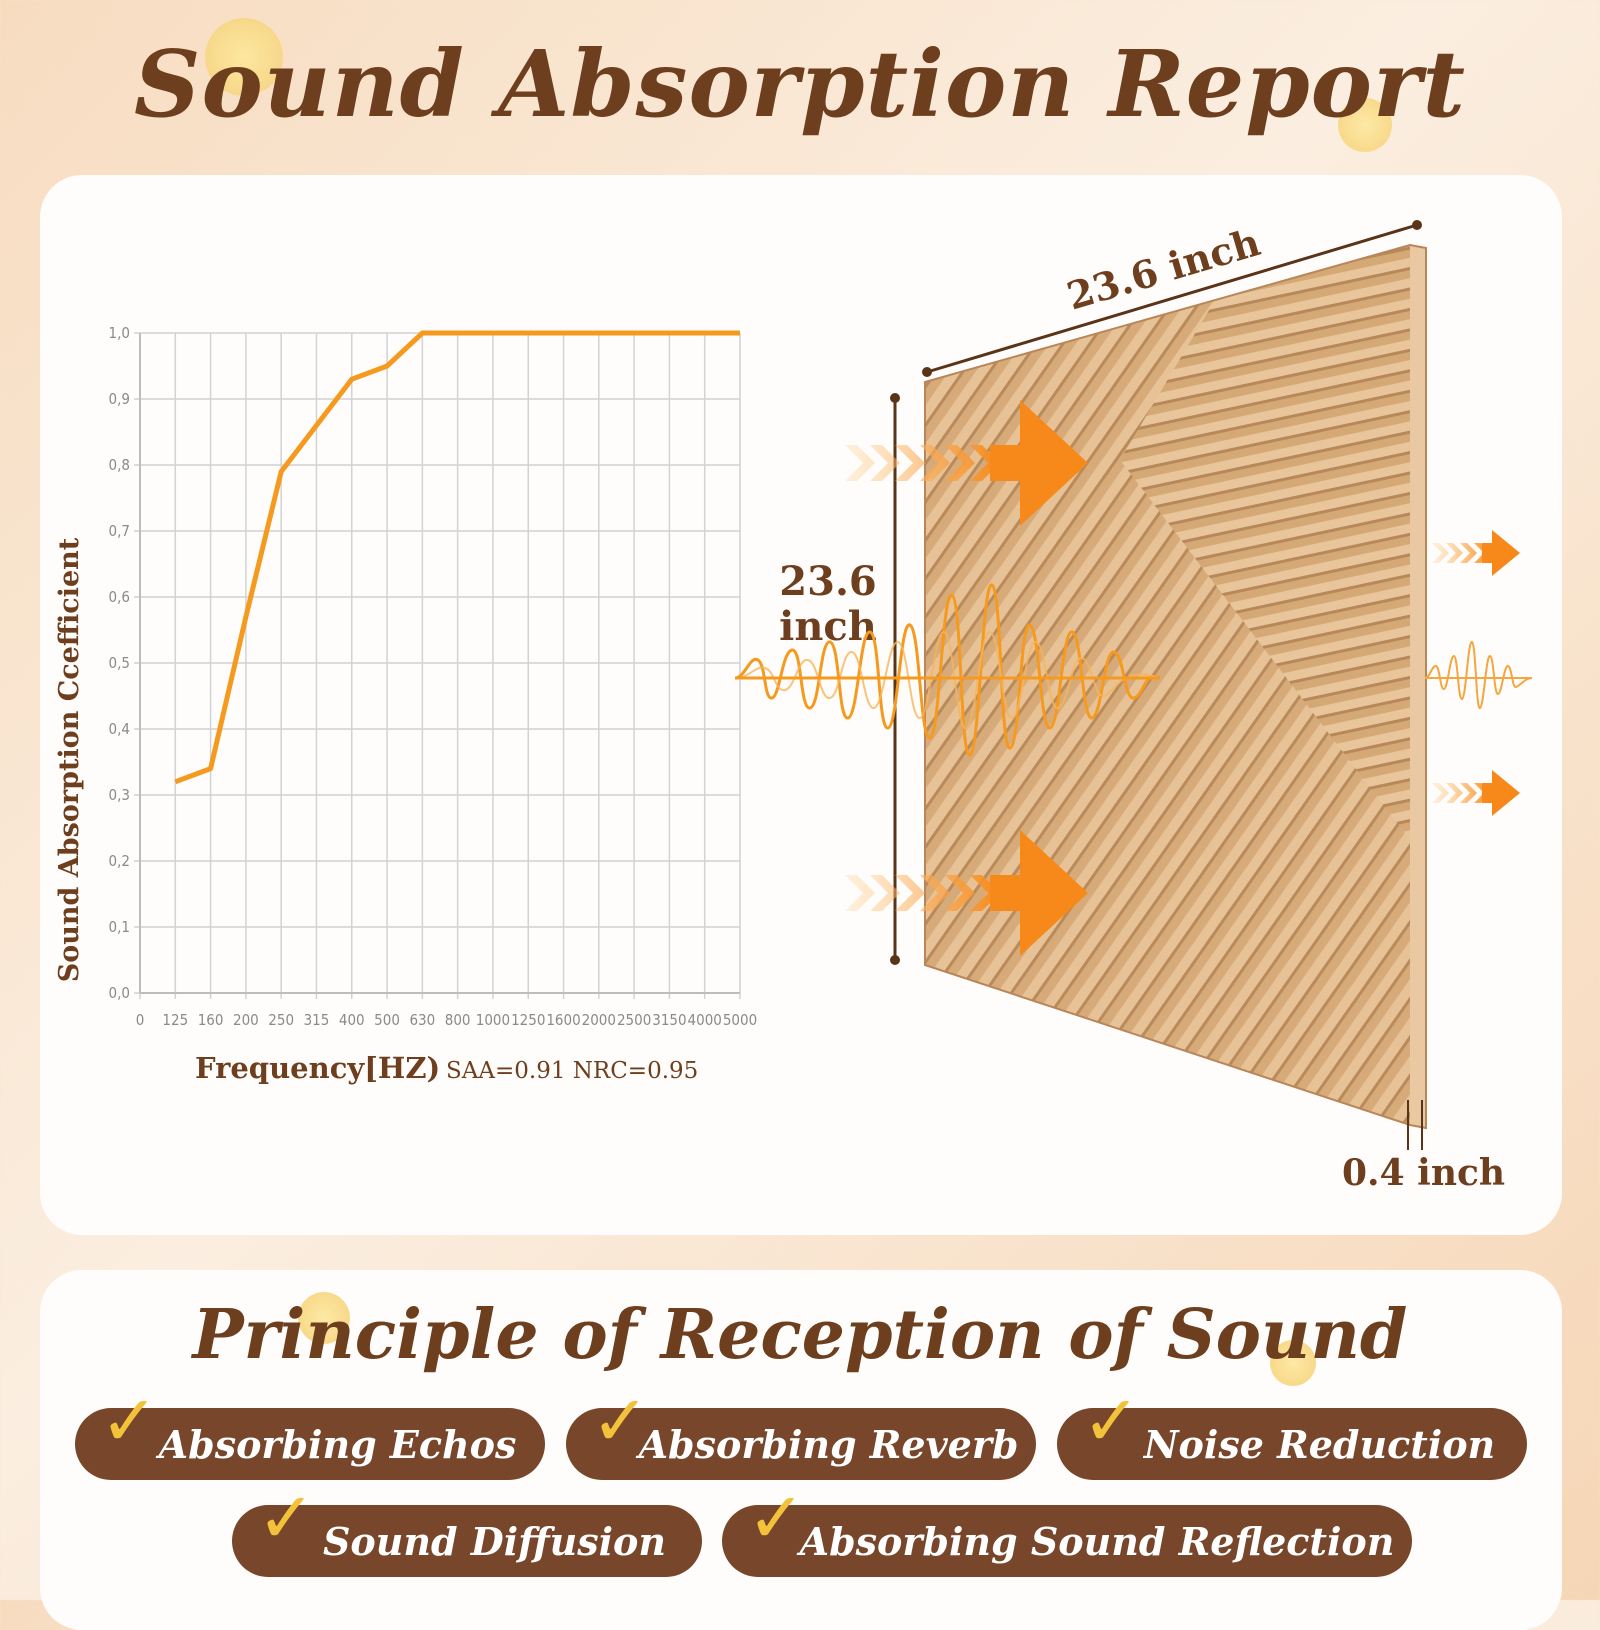  I want to click on y-tick-label: 0,8, so click(119, 465).